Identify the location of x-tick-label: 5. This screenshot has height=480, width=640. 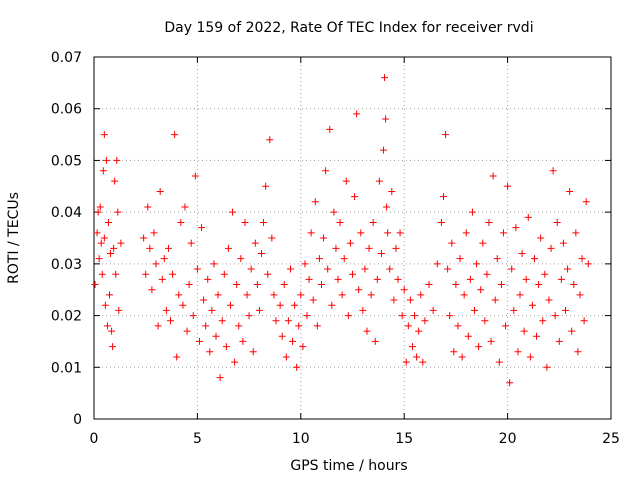
(197, 439).